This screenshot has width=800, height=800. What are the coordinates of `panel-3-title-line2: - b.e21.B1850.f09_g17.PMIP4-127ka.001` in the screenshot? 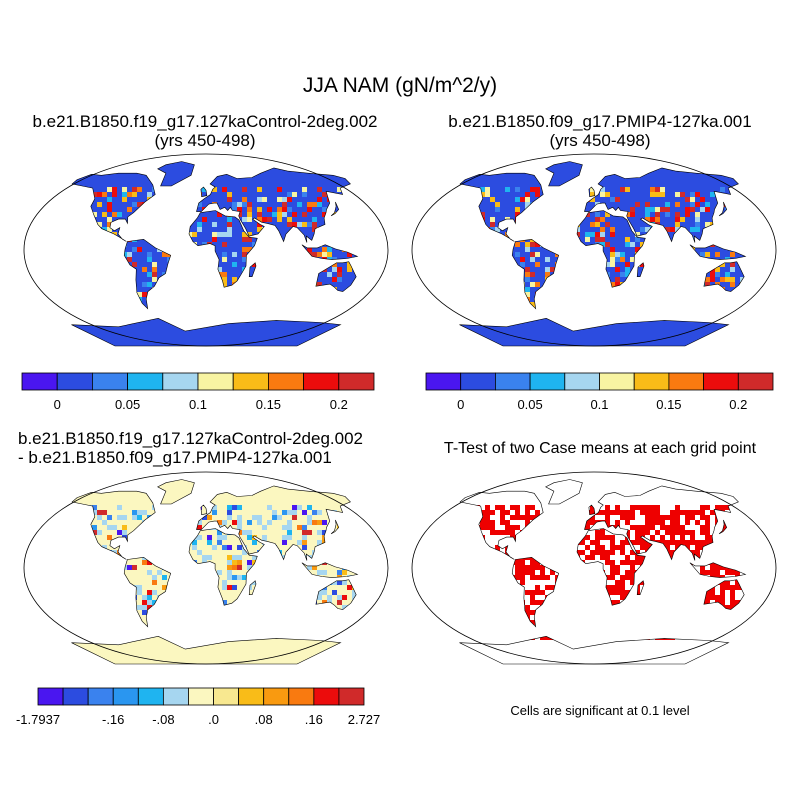 It's located at (175, 457).